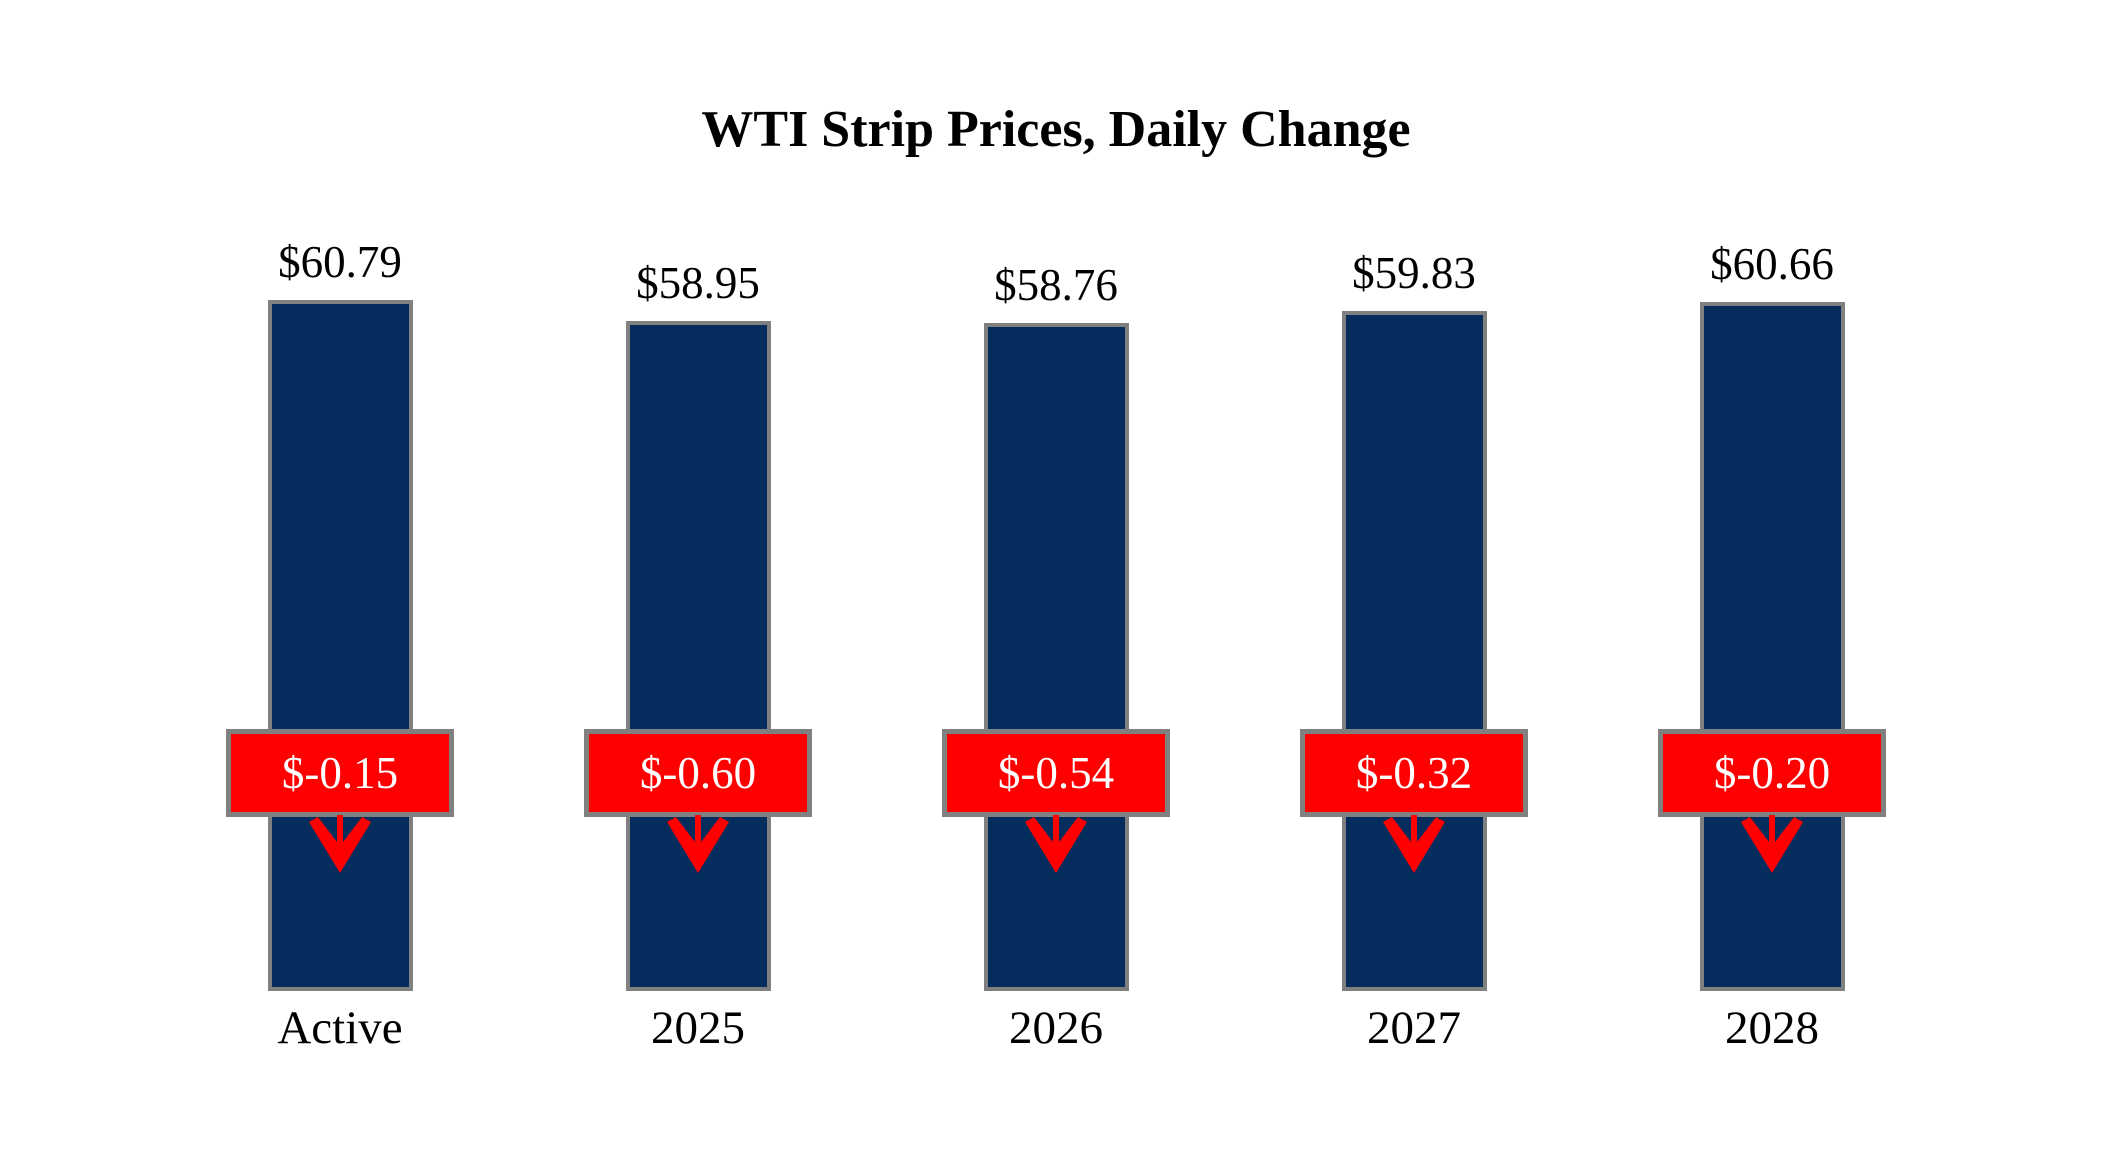 The image size is (2112, 1152). I want to click on category-label: 2026, so click(1056, 1028).